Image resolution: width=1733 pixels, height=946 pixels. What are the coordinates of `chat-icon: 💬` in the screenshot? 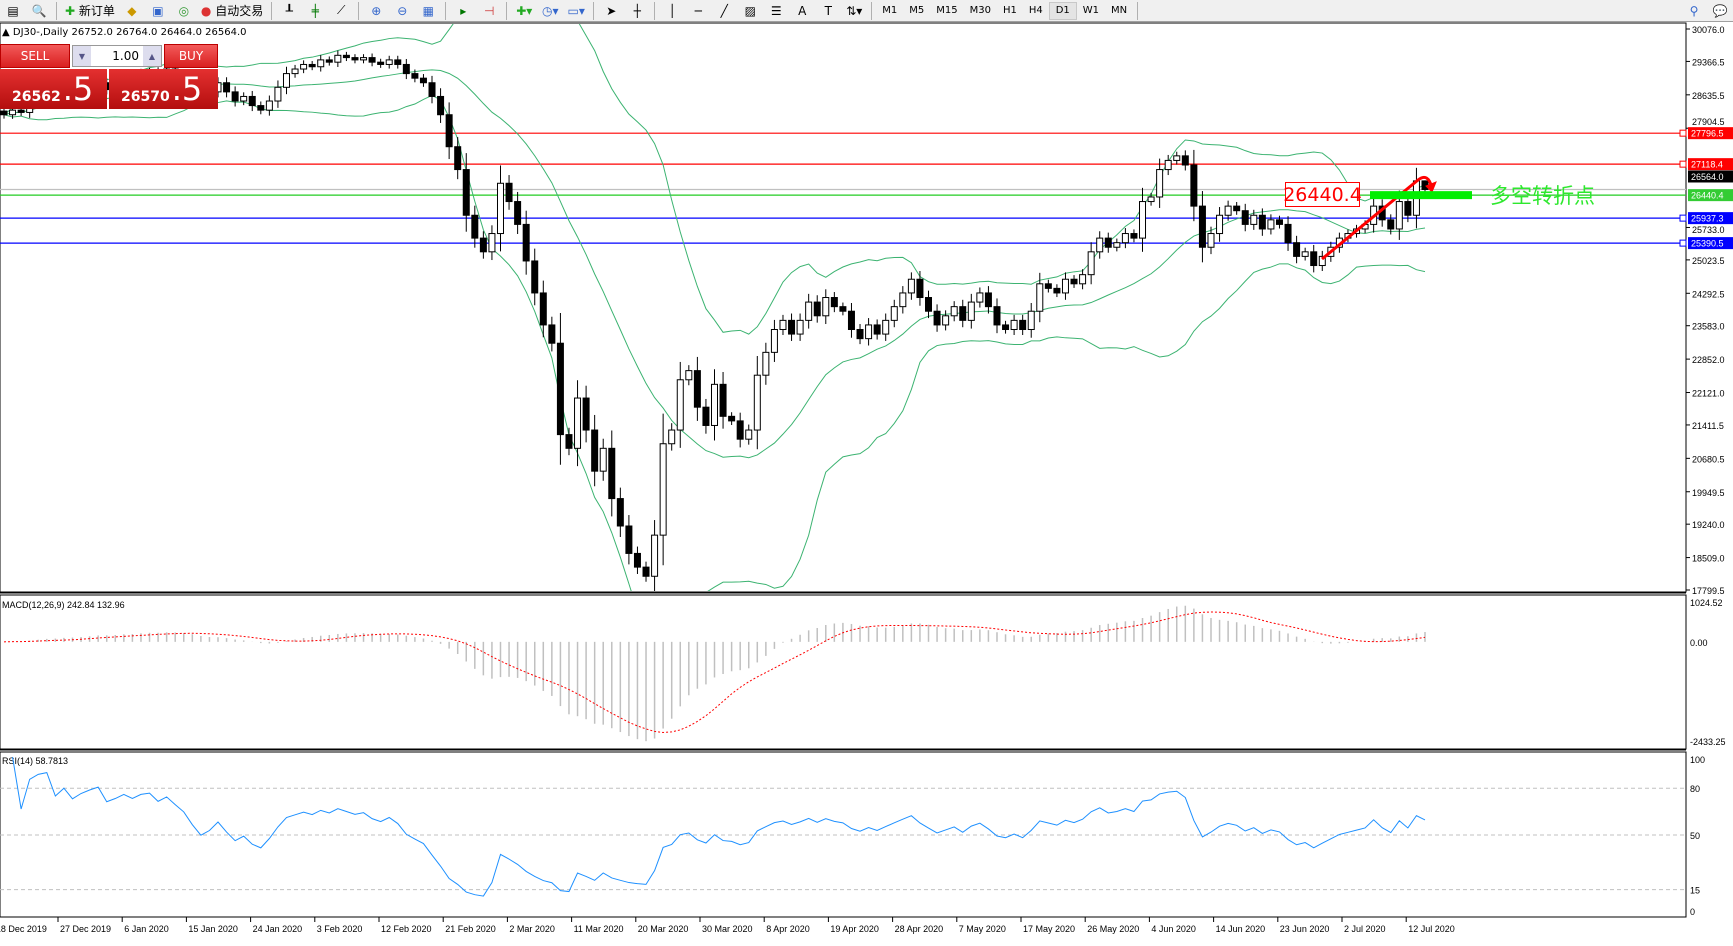 It's located at (1720, 10).